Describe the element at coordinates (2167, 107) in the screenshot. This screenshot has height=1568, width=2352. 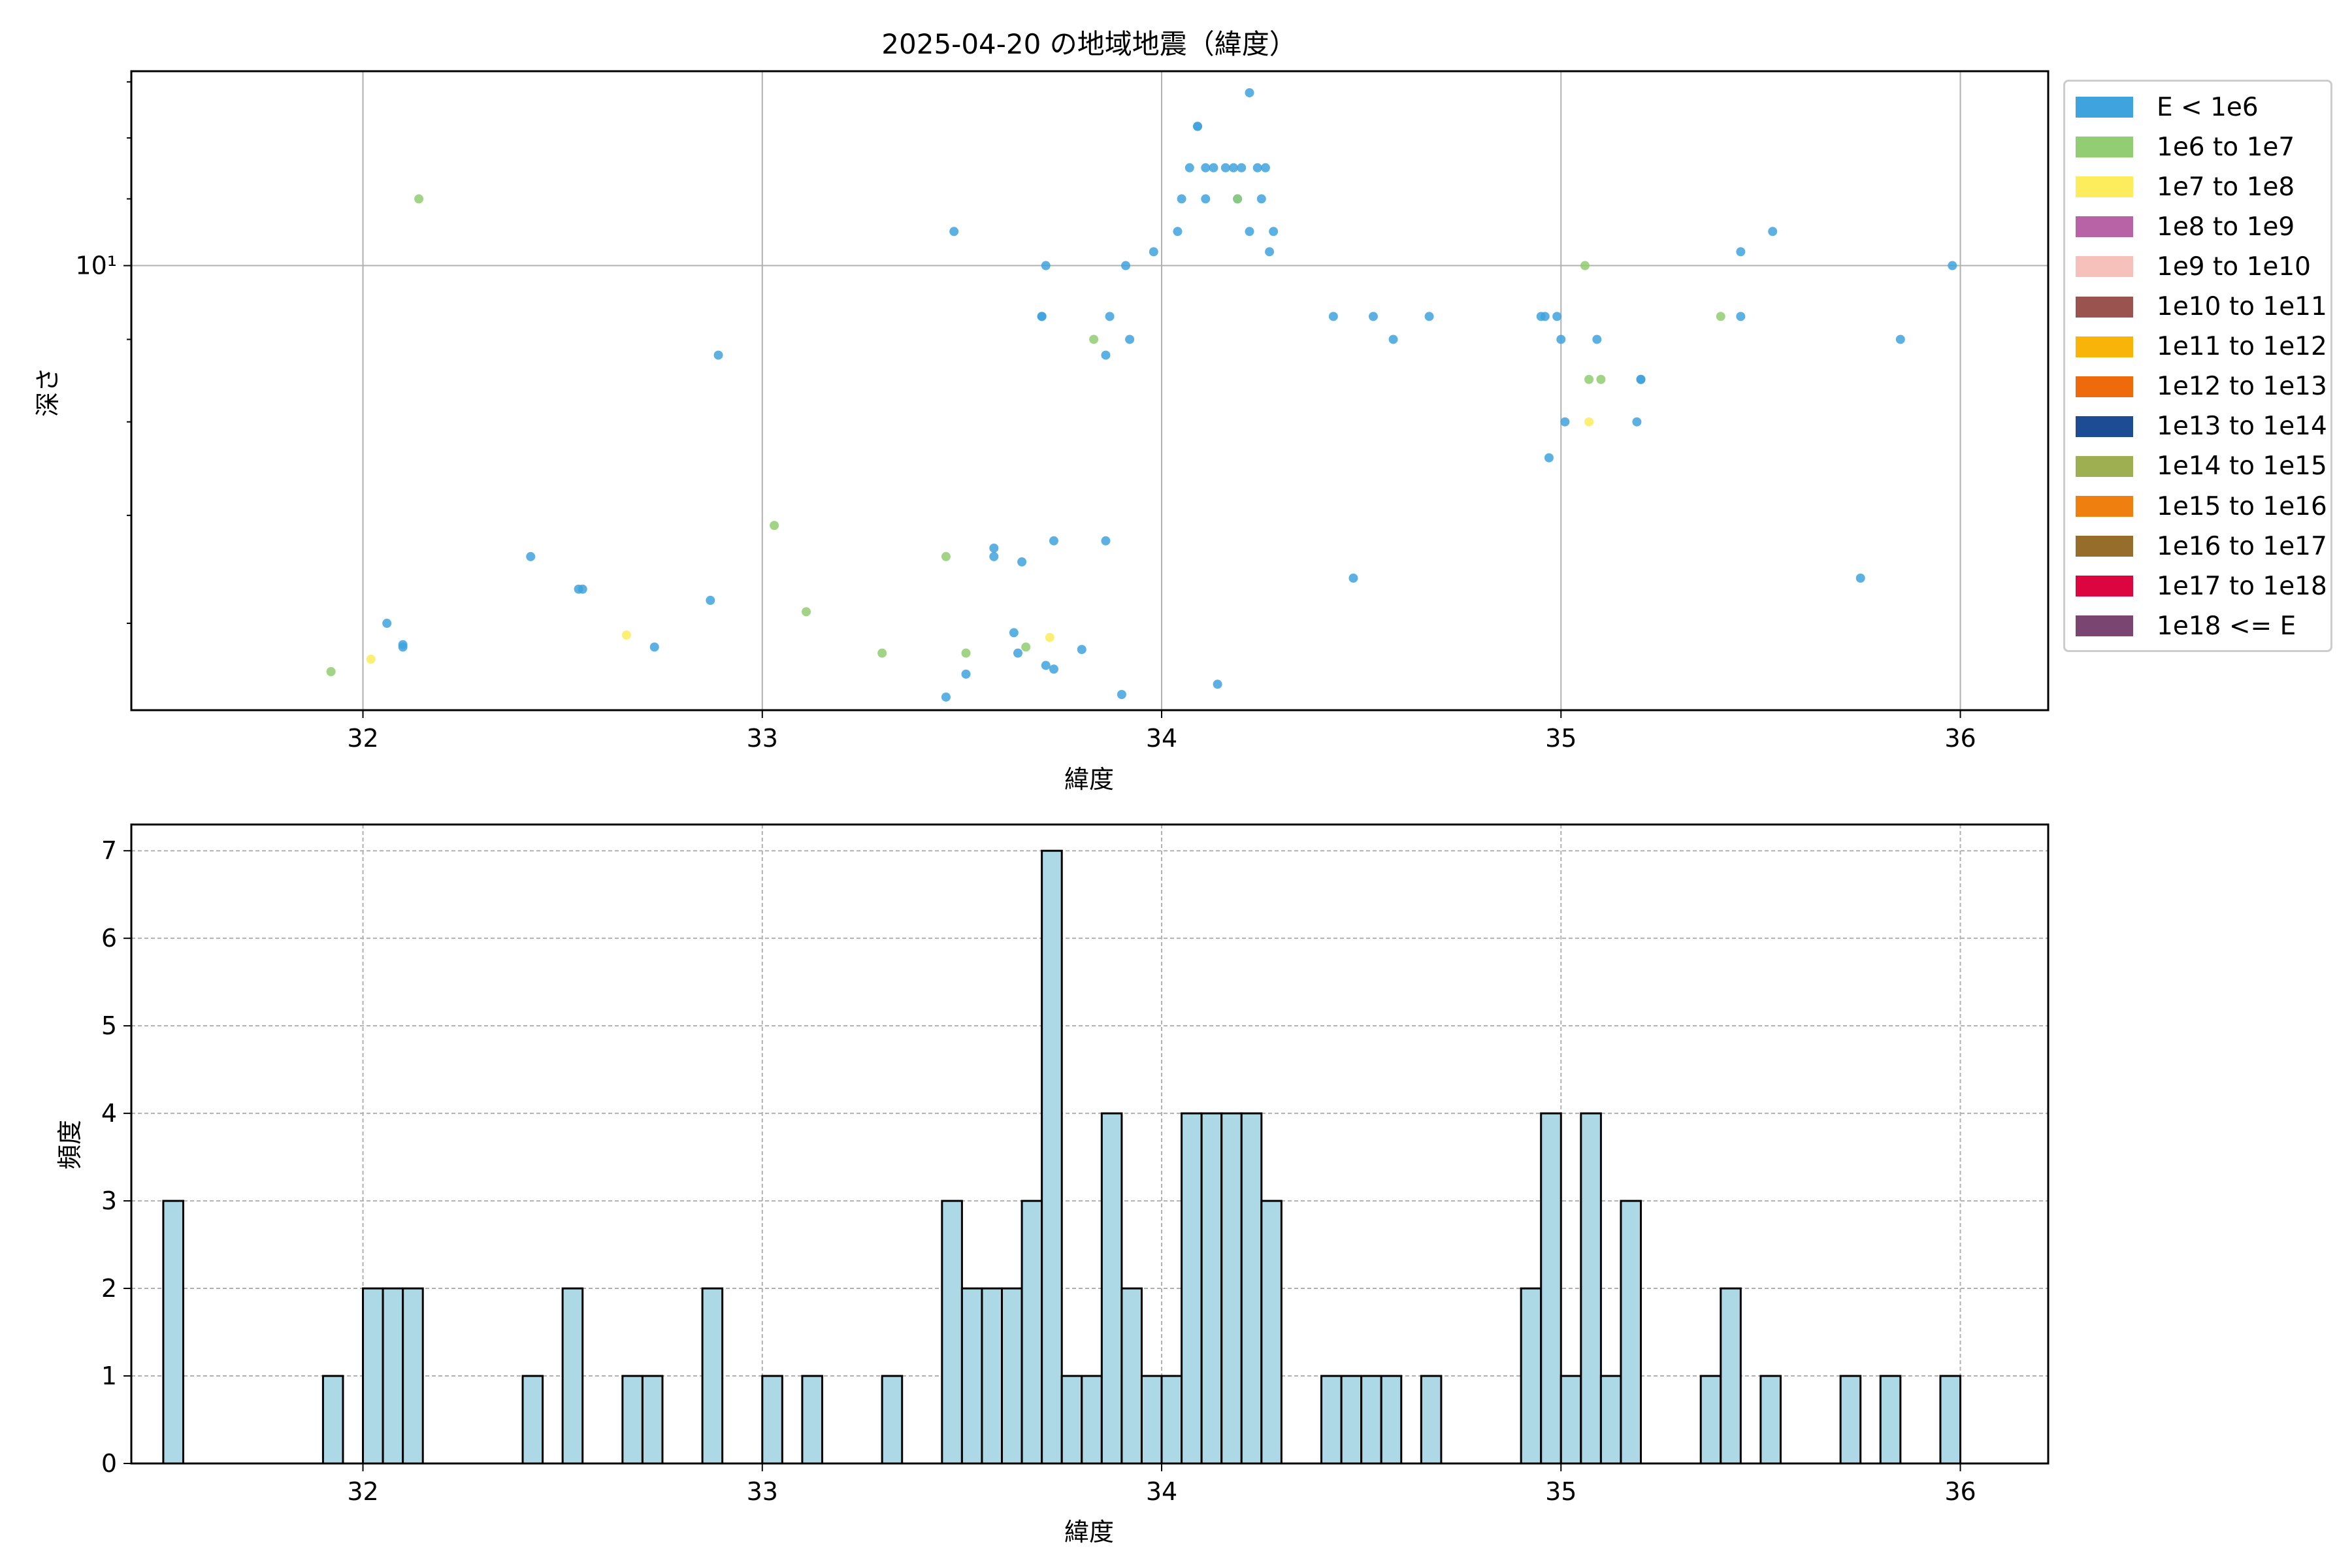
I see `legend-item: E < 1e6` at that location.